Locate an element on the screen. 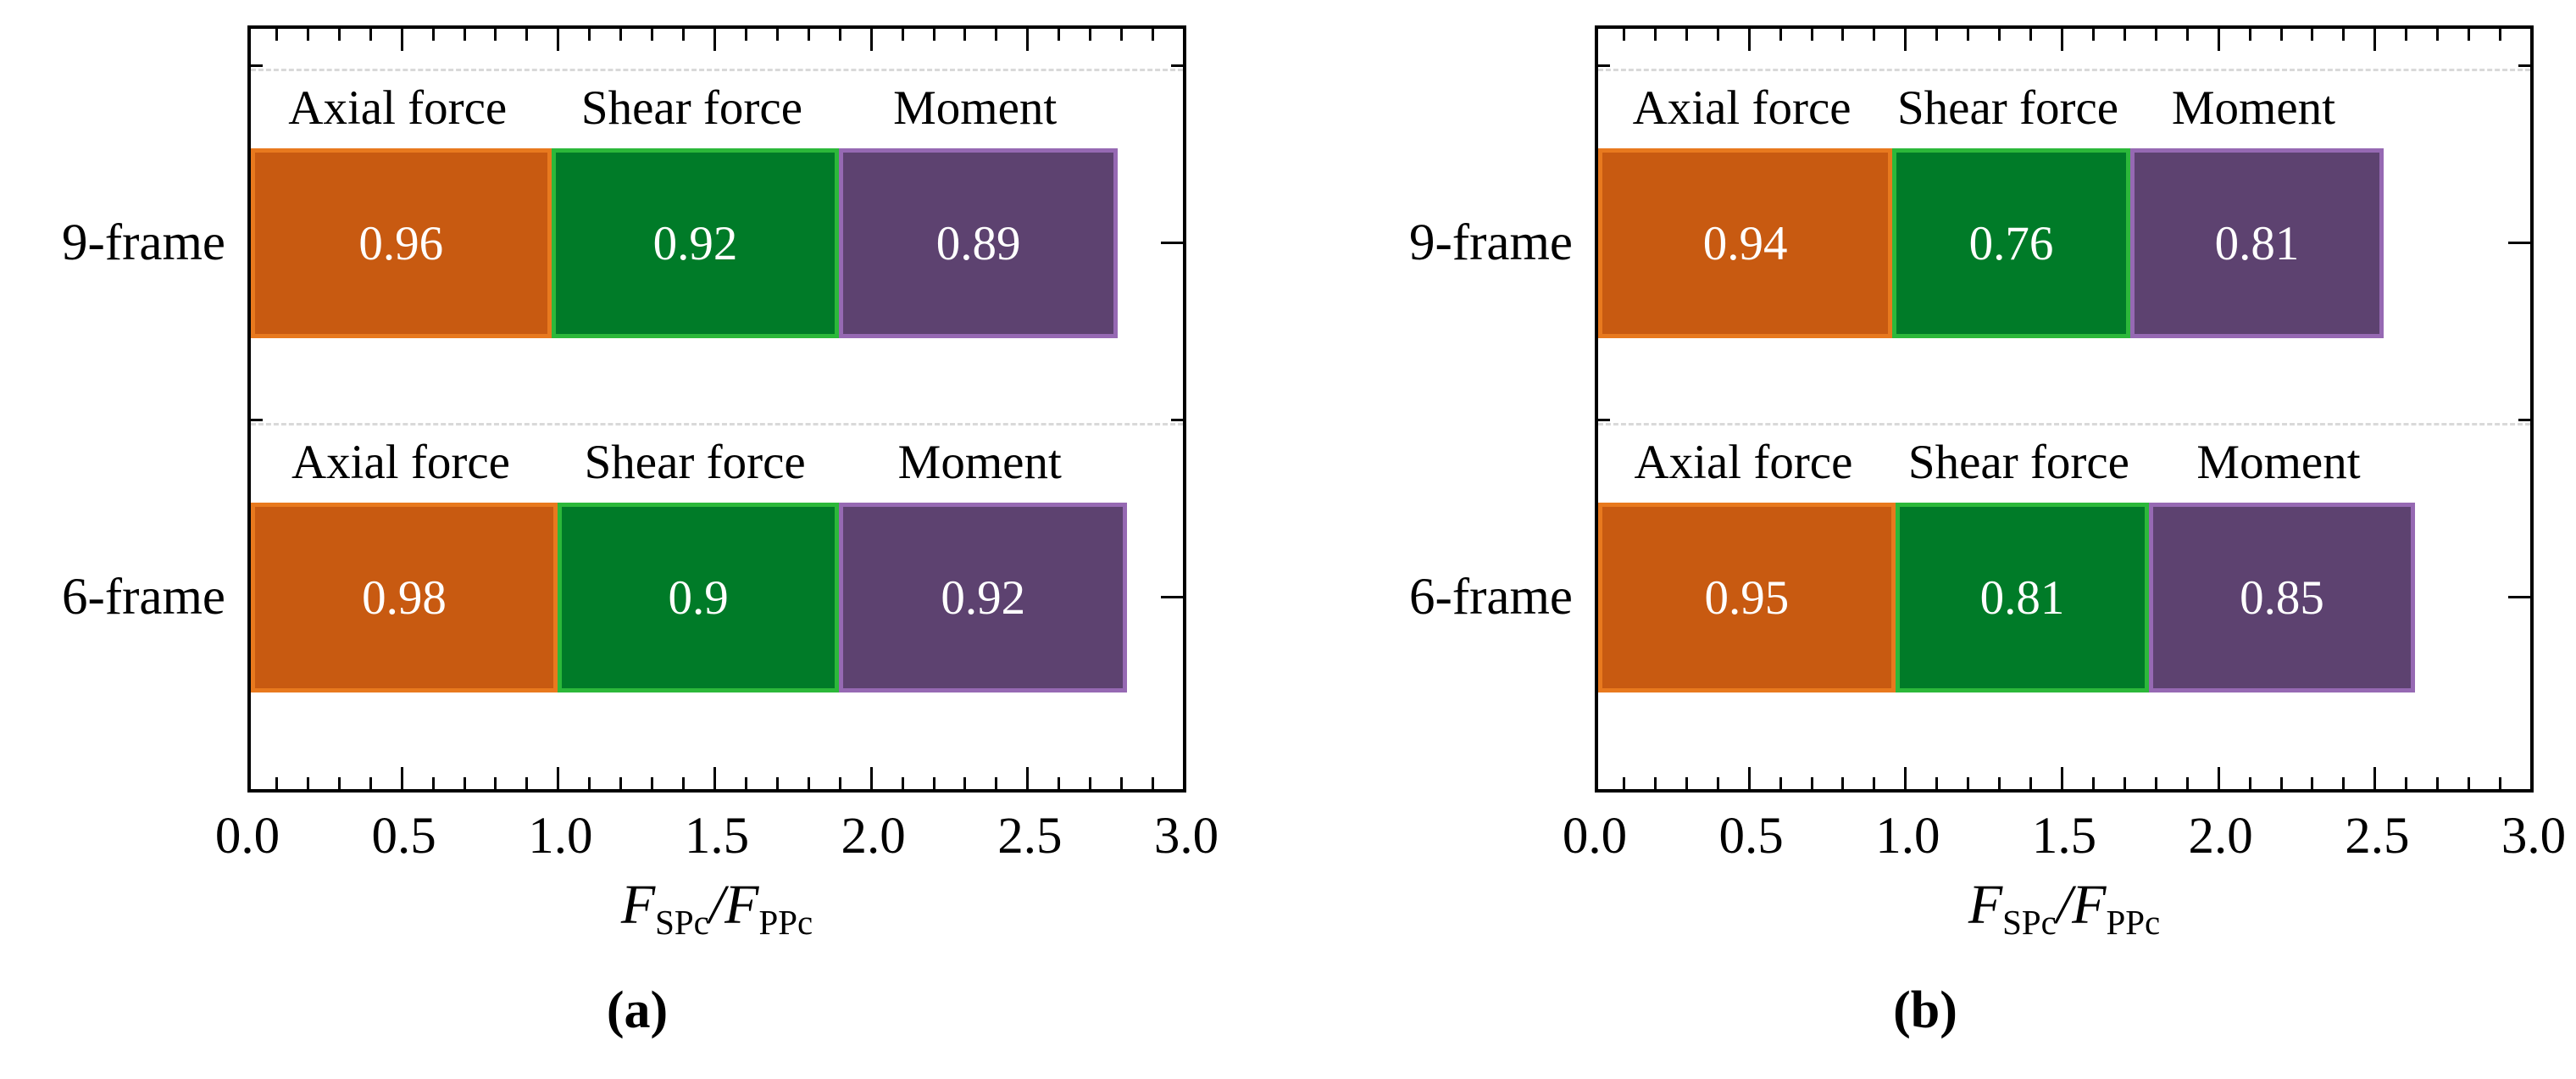 This screenshot has width=2576, height=1079. bar-row-9-frame: 0.96 0.92 0.89 is located at coordinates (685, 243).